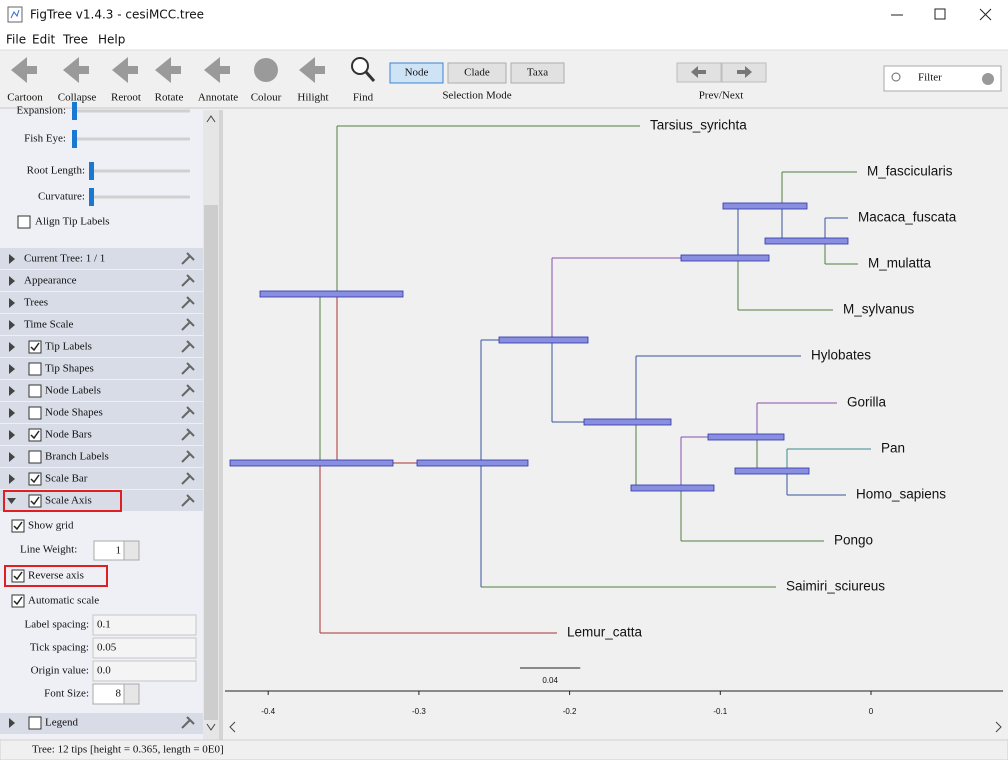  Describe the element at coordinates (61, 197) in the screenshot. I see `slider-label: Curvature:` at that location.